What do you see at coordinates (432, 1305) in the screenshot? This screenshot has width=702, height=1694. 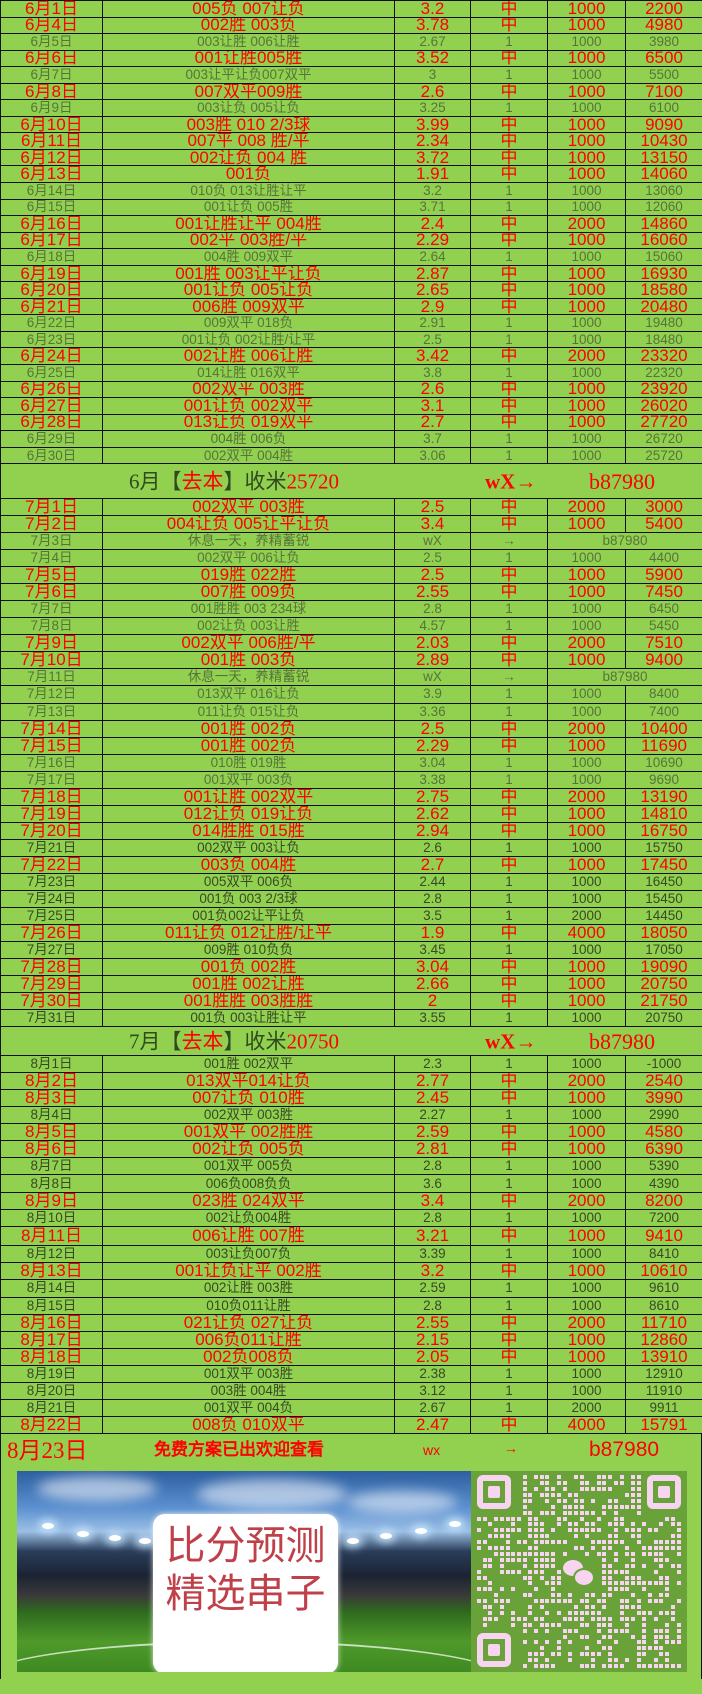 I see `odds-cell: 2.8` at bounding box center [432, 1305].